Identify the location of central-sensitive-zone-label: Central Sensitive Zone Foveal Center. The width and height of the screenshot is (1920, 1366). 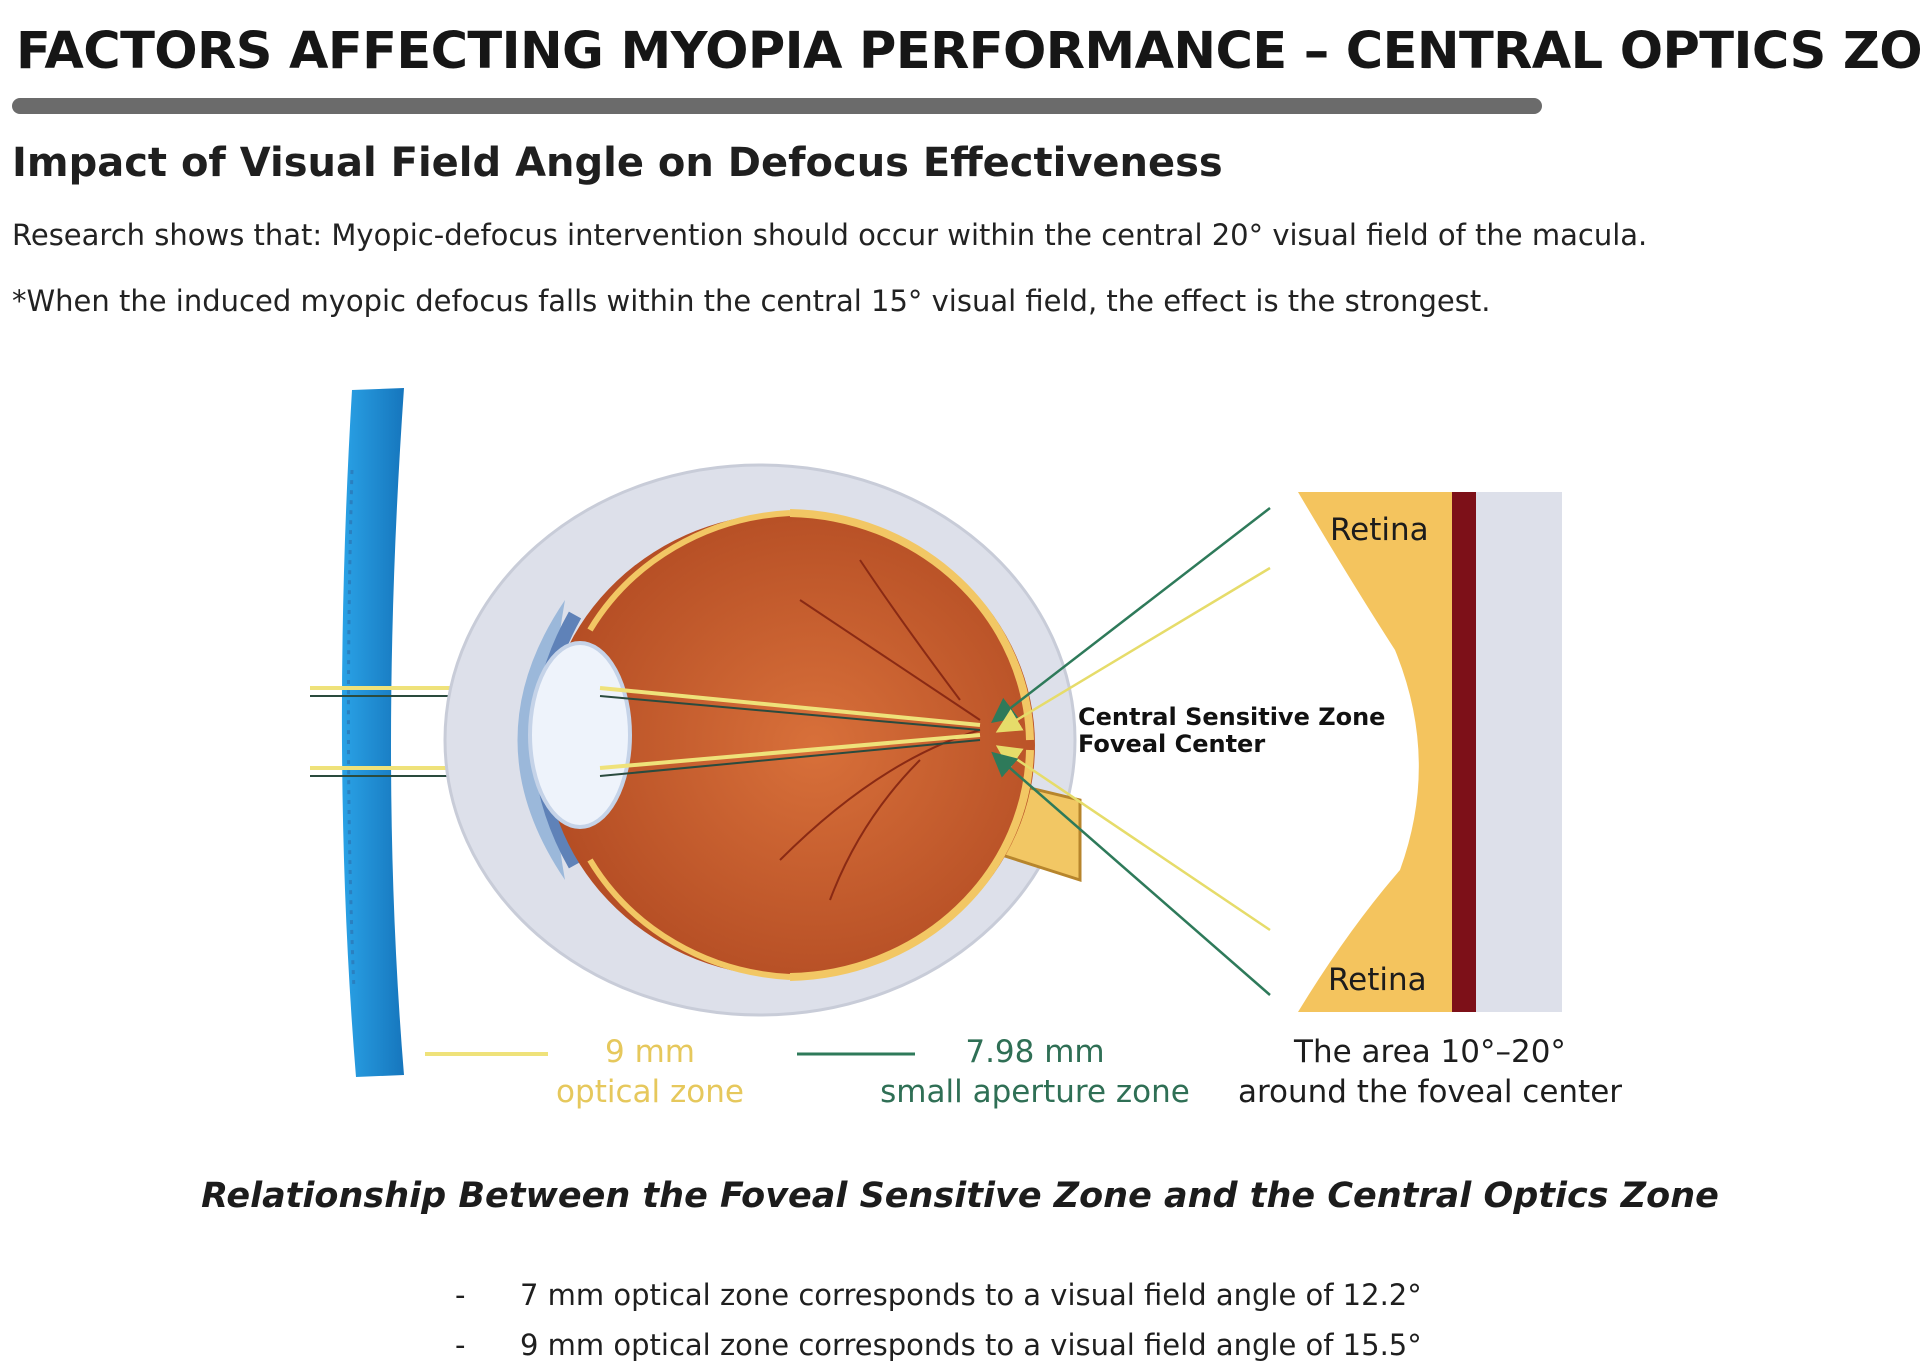
(1232, 730).